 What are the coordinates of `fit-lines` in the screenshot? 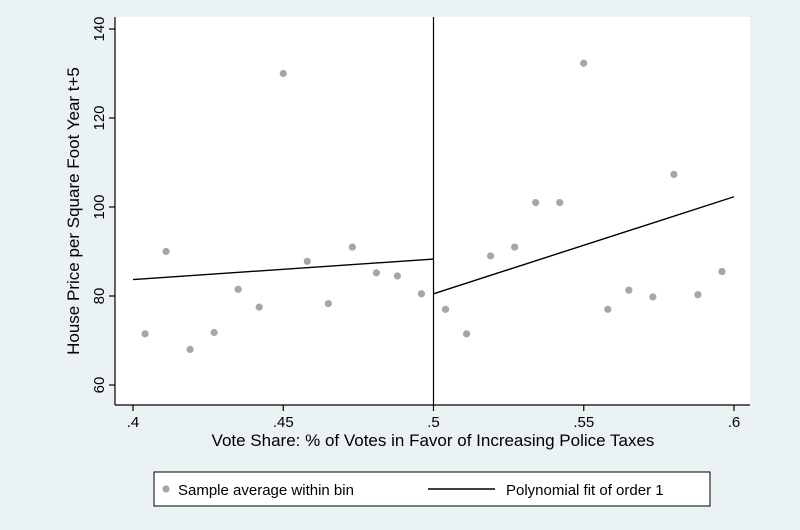 It's located at (433, 245).